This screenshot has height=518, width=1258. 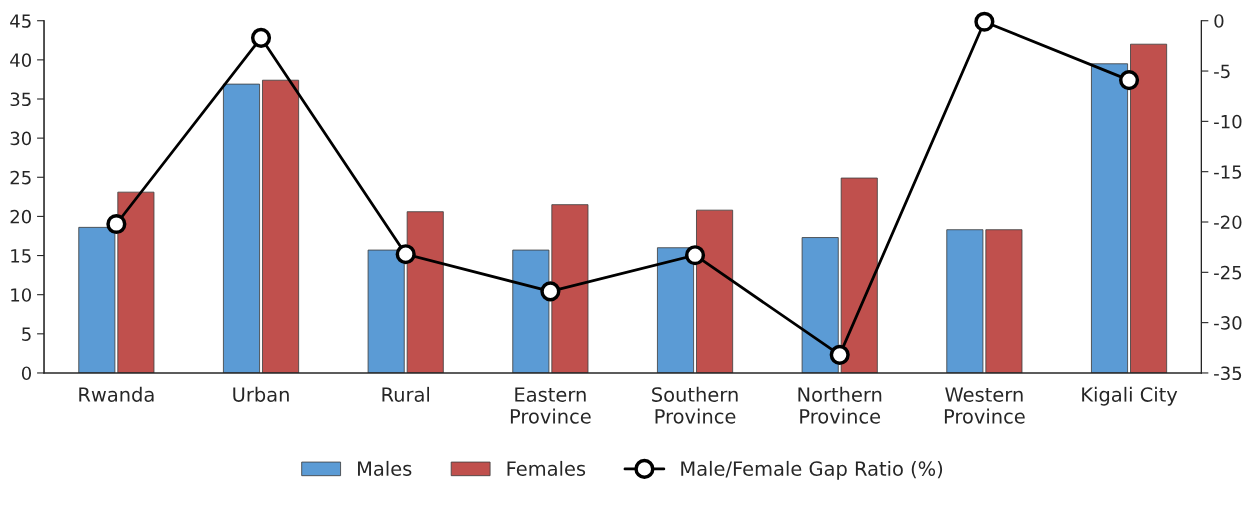 I want to click on x-tick-label: Southern Province, so click(x=695, y=405).